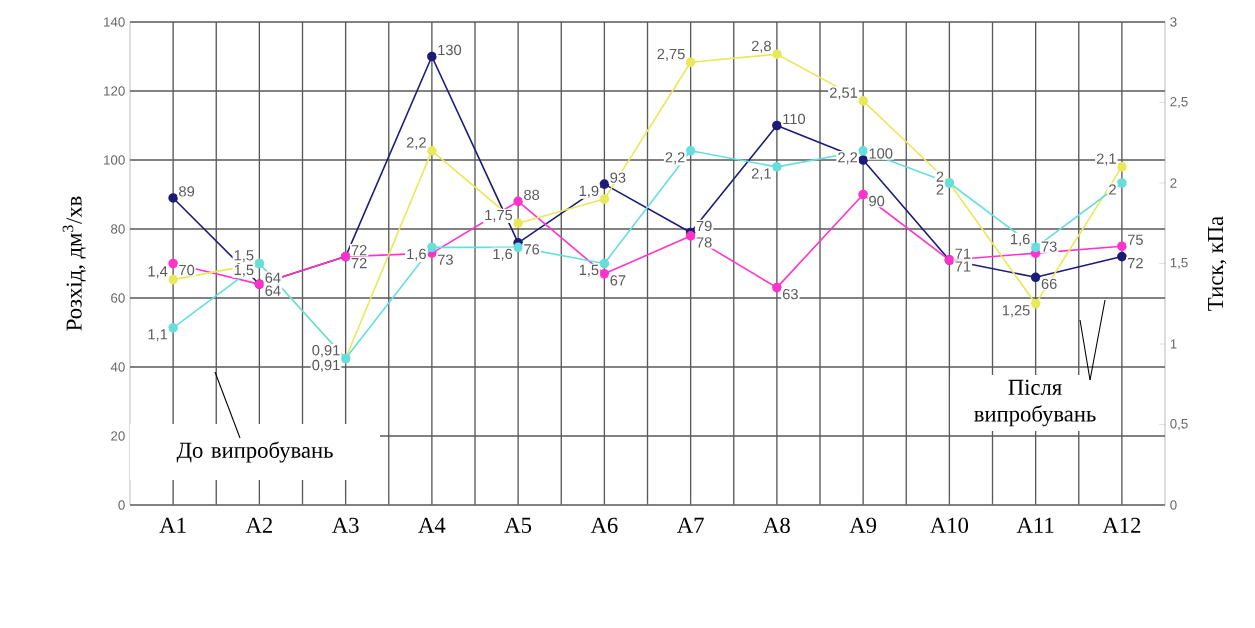 The width and height of the screenshot is (1255, 628). What do you see at coordinates (1173, 183) in the screenshot?
I see `y2-tick-label: 2` at bounding box center [1173, 183].